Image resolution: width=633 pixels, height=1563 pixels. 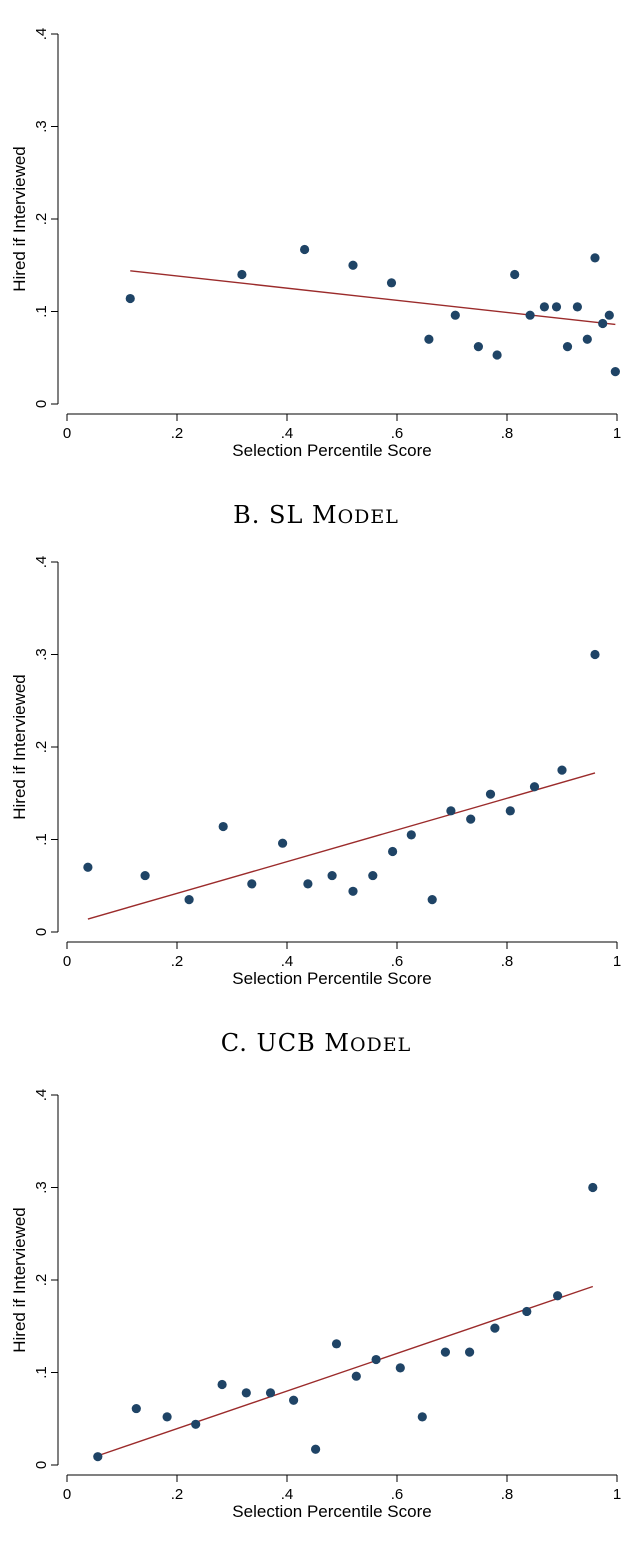 What do you see at coordinates (41, 932) in the screenshot?
I see `y-tick-label: 0` at bounding box center [41, 932].